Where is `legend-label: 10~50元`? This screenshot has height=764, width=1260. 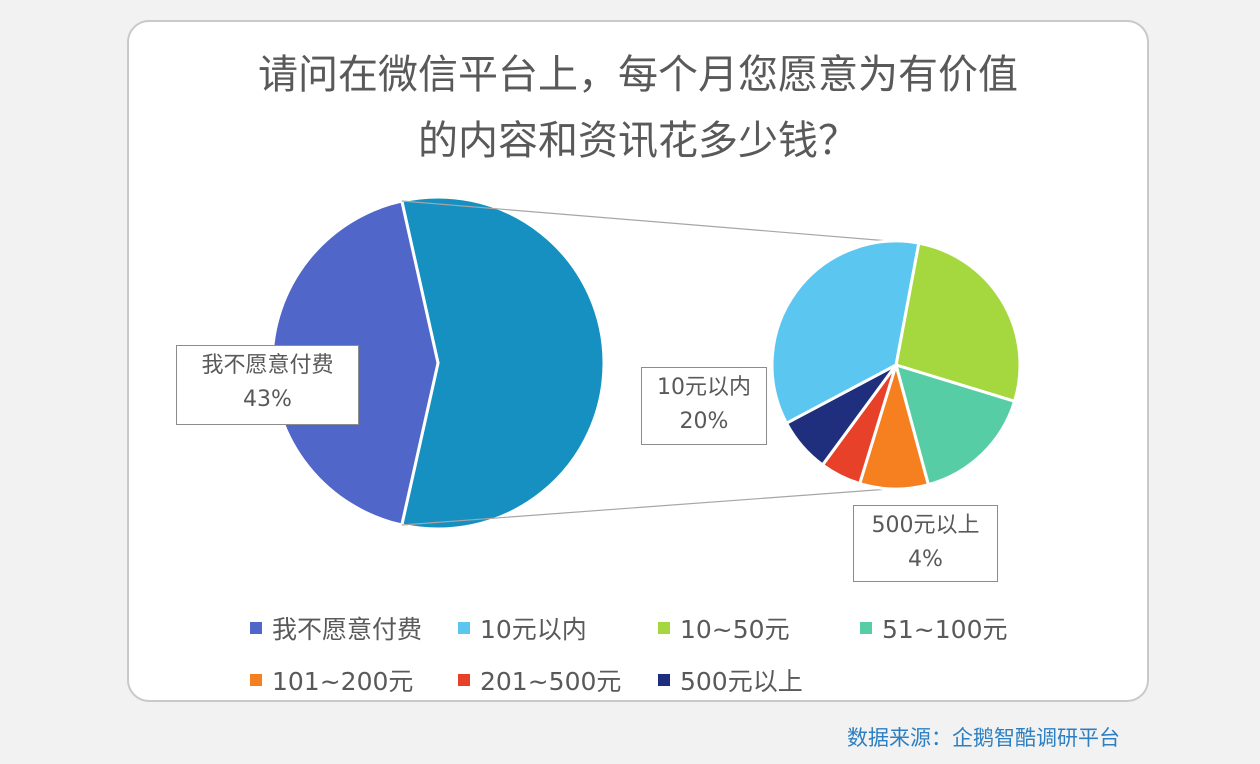
legend-label: 10~50元 is located at coordinates (735, 629).